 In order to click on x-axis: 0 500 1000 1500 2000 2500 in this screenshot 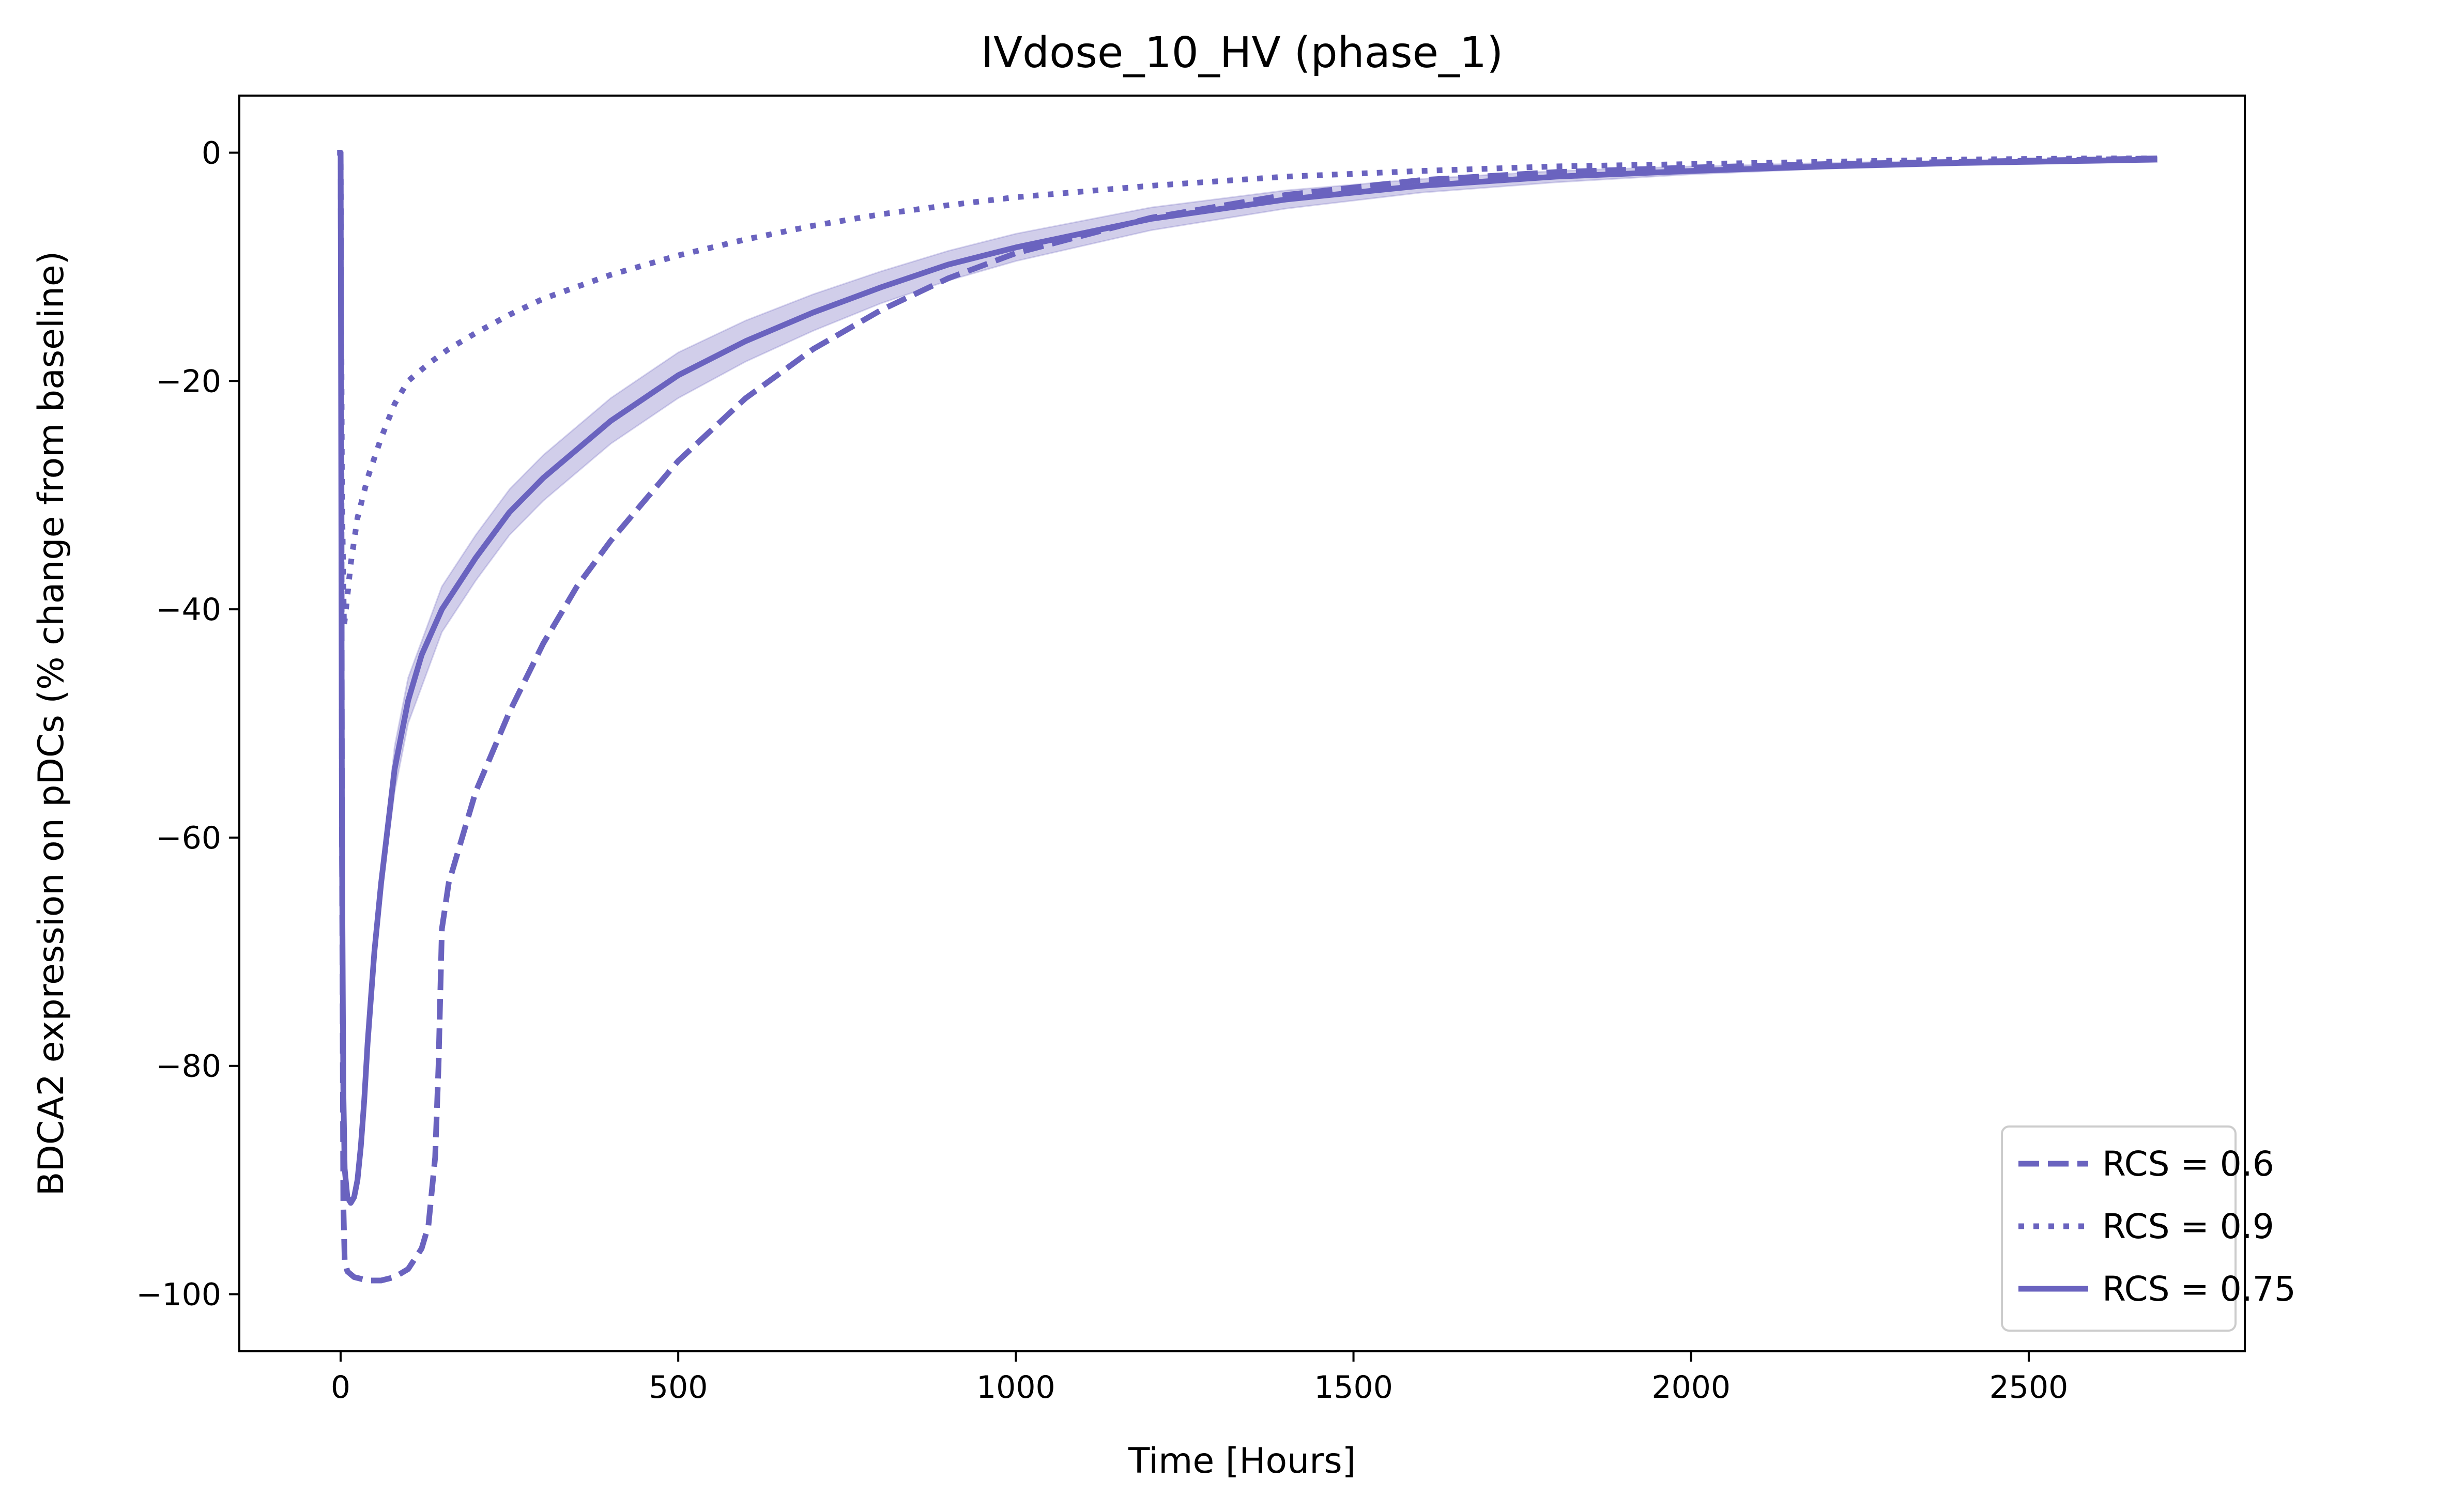, I will do `click(1199, 1378)`.